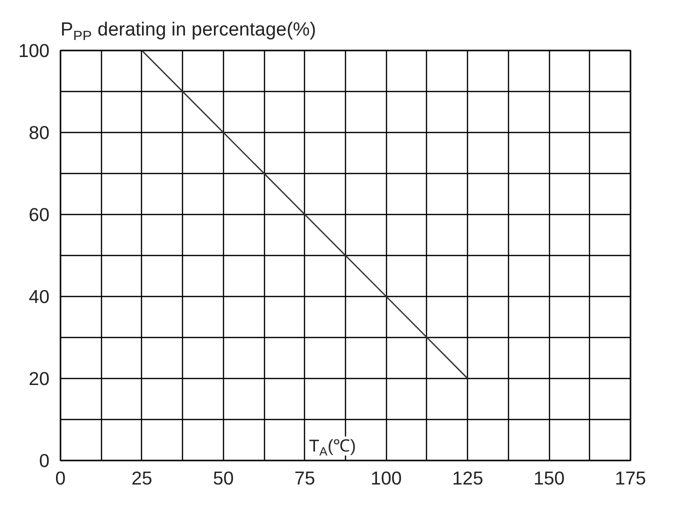 This screenshot has width=675, height=514. What do you see at coordinates (60, 478) in the screenshot?
I see `x-tick-label: 0` at bounding box center [60, 478].